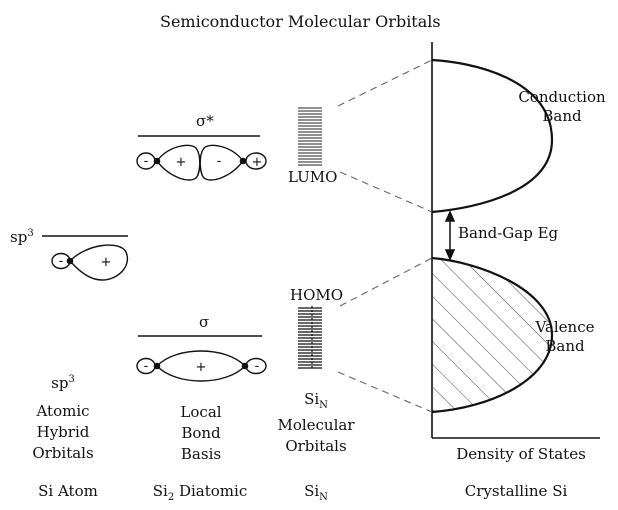 This screenshot has width=618, height=510. Describe the element at coordinates (565, 327) in the screenshot. I see `valence-line1: Valence` at that location.